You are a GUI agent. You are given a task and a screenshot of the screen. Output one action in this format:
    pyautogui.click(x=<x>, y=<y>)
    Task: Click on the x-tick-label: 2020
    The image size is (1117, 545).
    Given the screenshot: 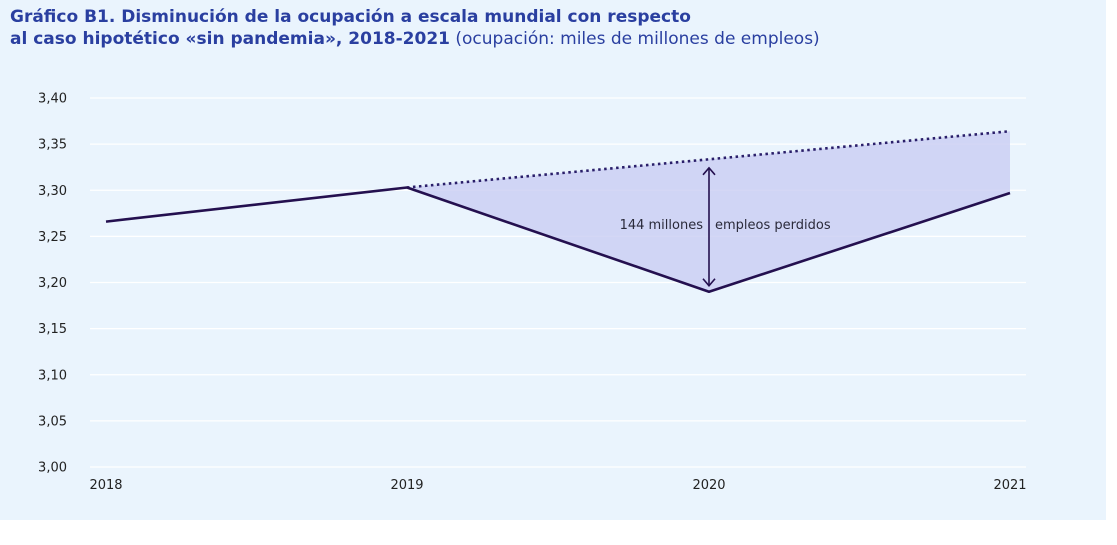 What is the action you would take?
    pyautogui.click(x=708, y=485)
    